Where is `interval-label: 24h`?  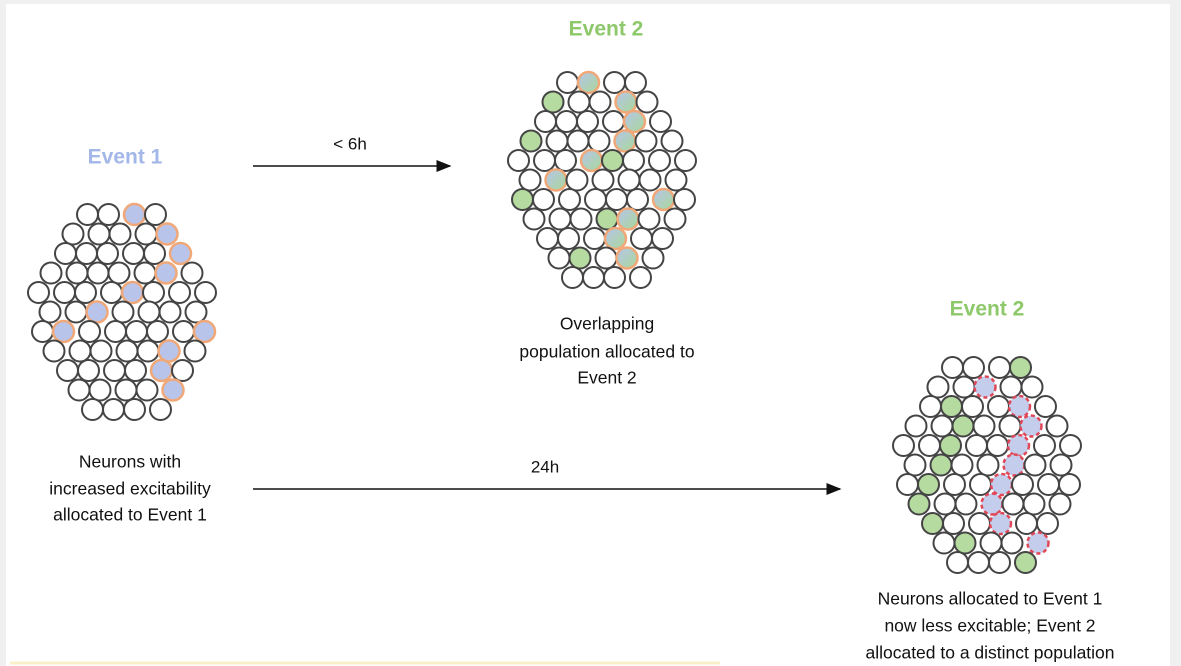
interval-label: 24h is located at coordinates (545, 466).